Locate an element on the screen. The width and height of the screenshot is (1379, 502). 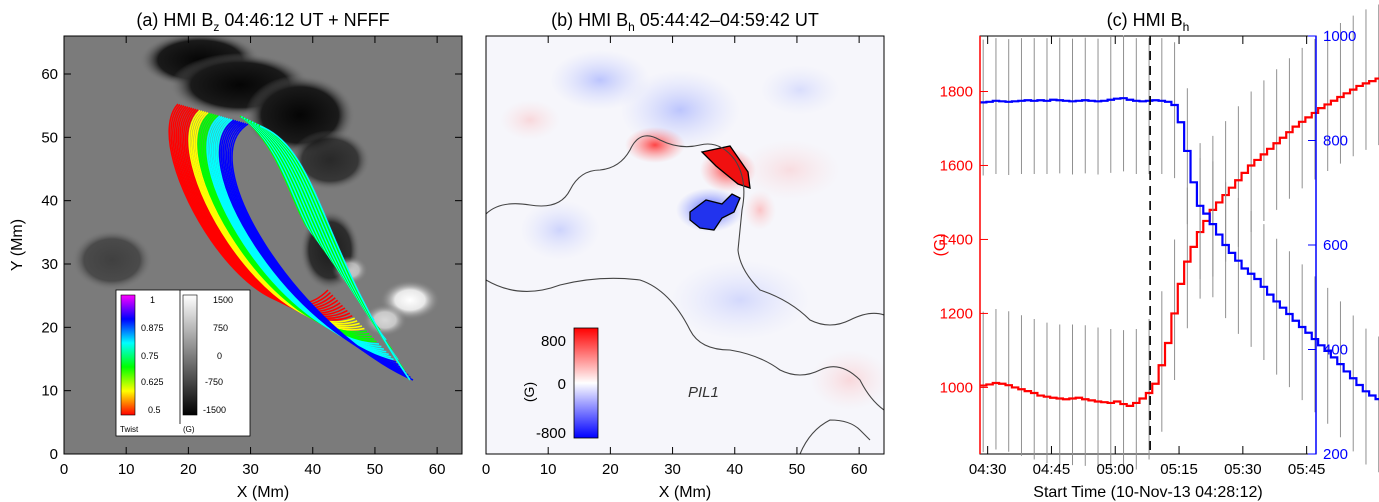
right-tick-label: 400 is located at coordinates (1335, 350).